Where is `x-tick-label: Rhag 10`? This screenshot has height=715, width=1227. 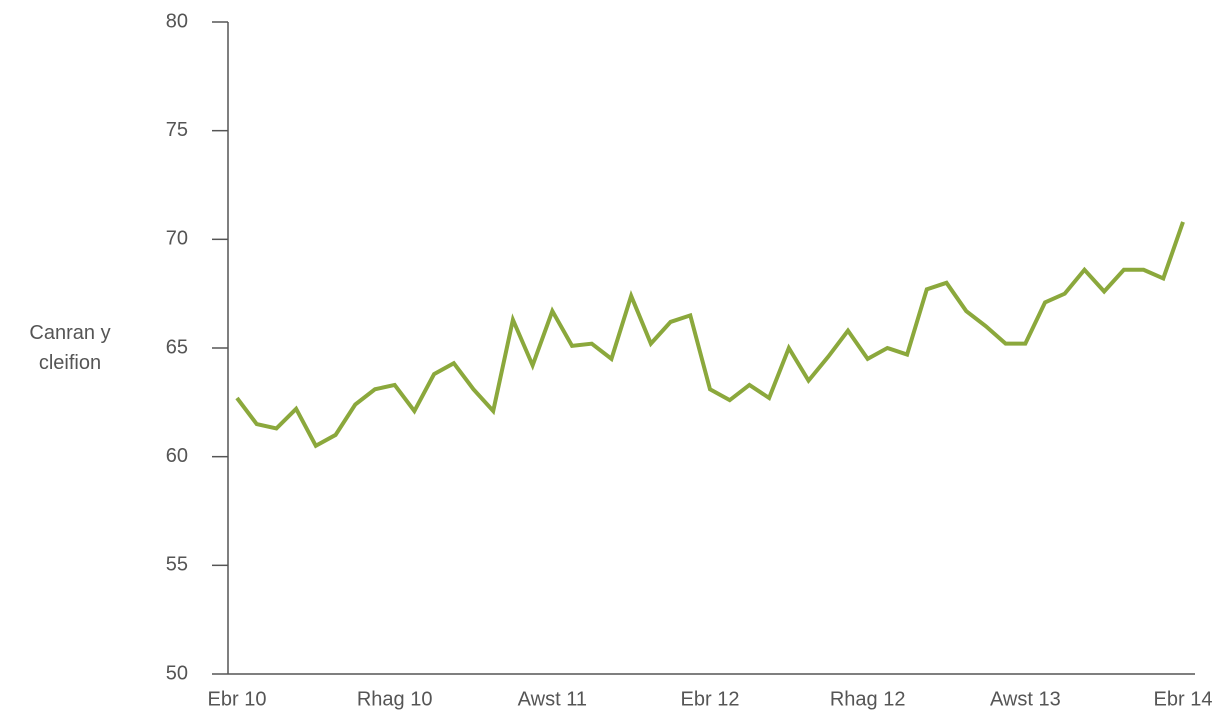
x-tick-label: Rhag 10 is located at coordinates (395, 699).